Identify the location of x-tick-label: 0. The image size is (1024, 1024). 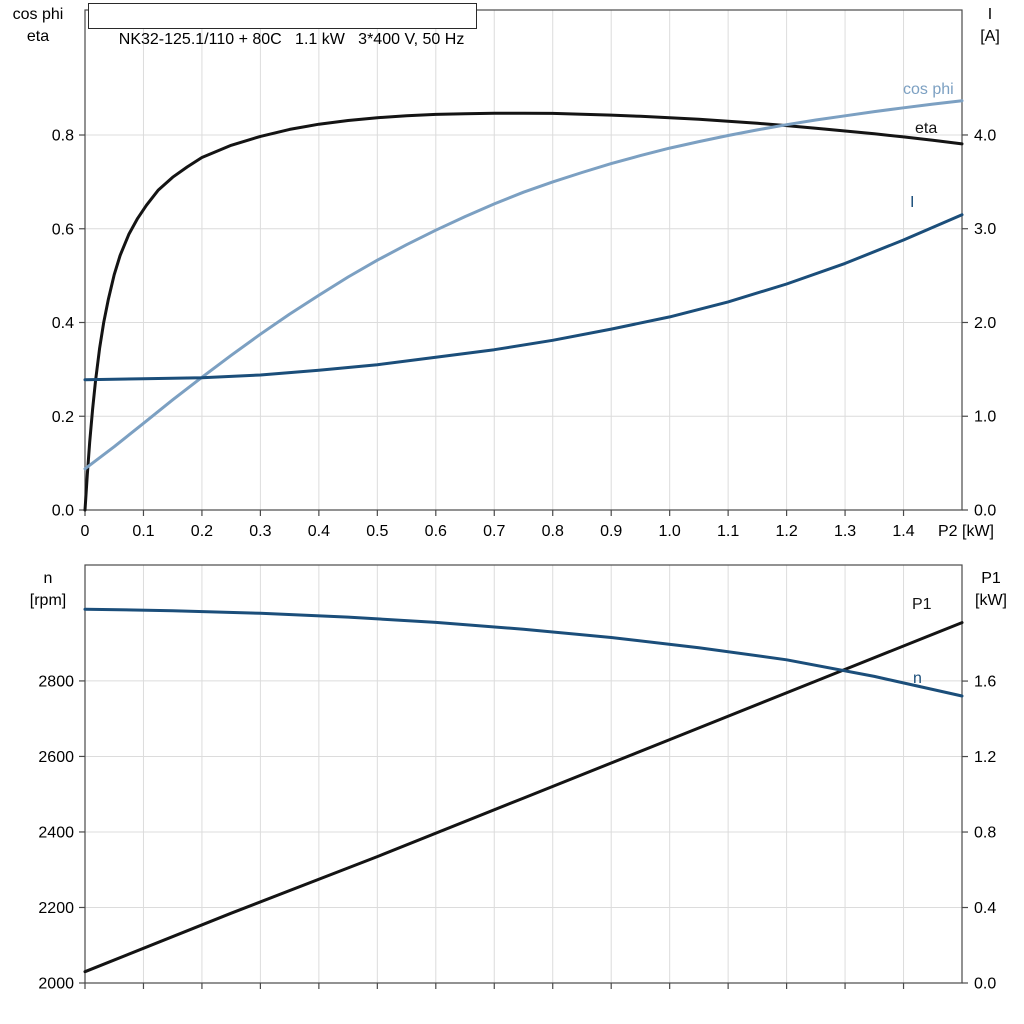
(85, 531).